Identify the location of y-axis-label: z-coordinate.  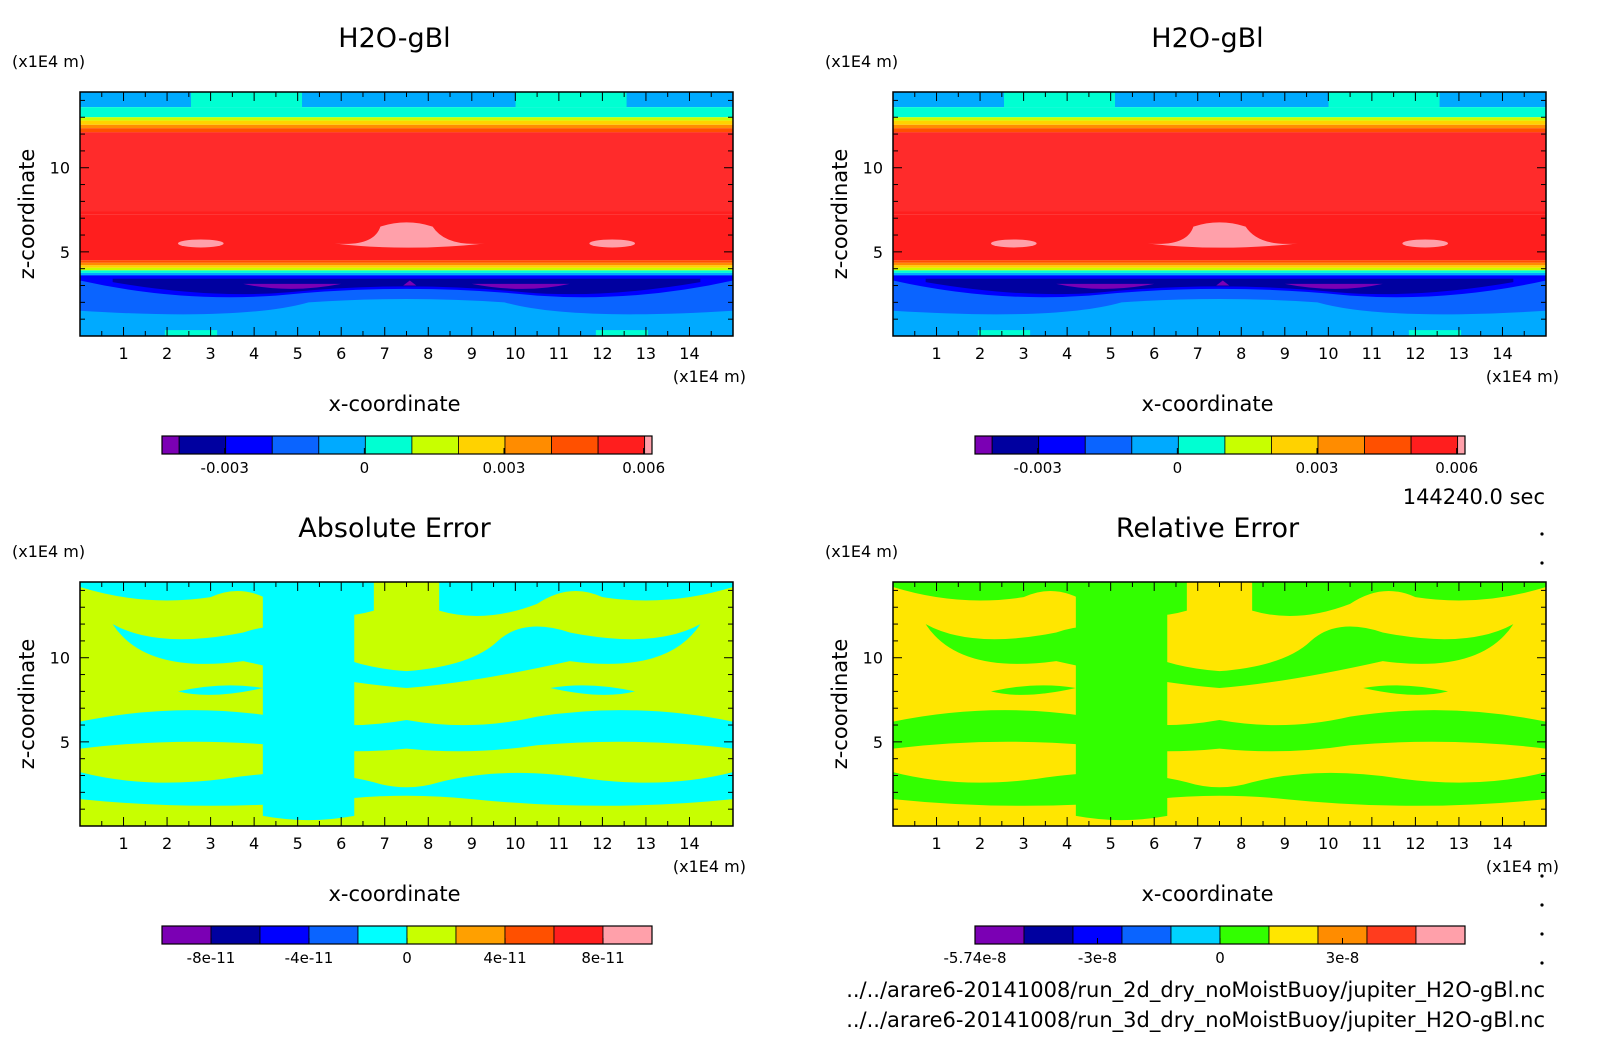
(27, 704).